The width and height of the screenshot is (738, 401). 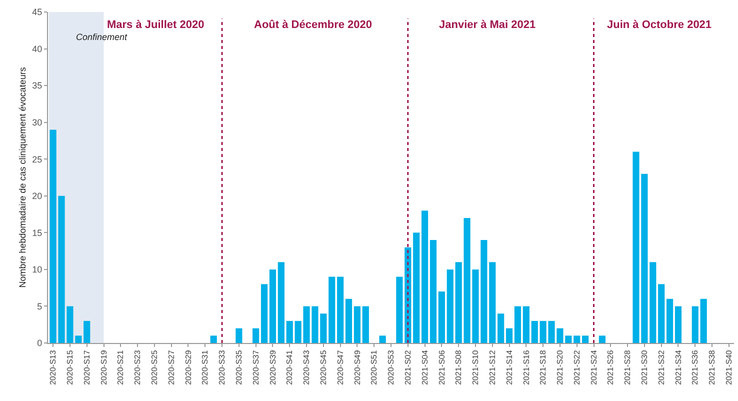 What do you see at coordinates (273, 367) in the screenshot?
I see `x-tick-label: 2020-S39` at bounding box center [273, 367].